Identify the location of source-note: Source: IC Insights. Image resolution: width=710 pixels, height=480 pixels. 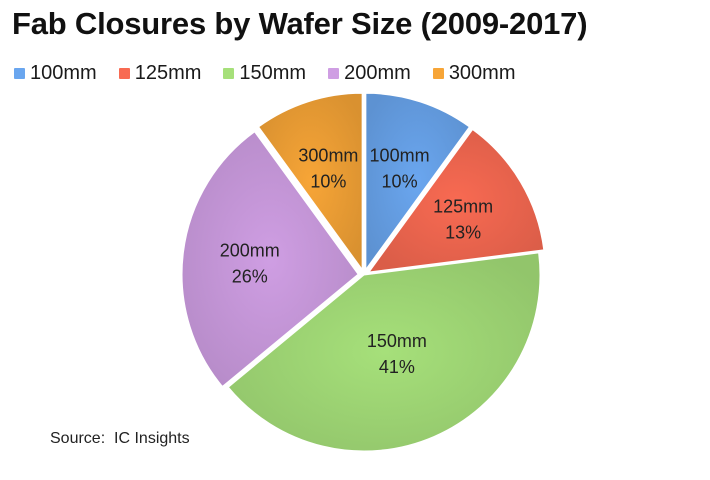
(120, 438).